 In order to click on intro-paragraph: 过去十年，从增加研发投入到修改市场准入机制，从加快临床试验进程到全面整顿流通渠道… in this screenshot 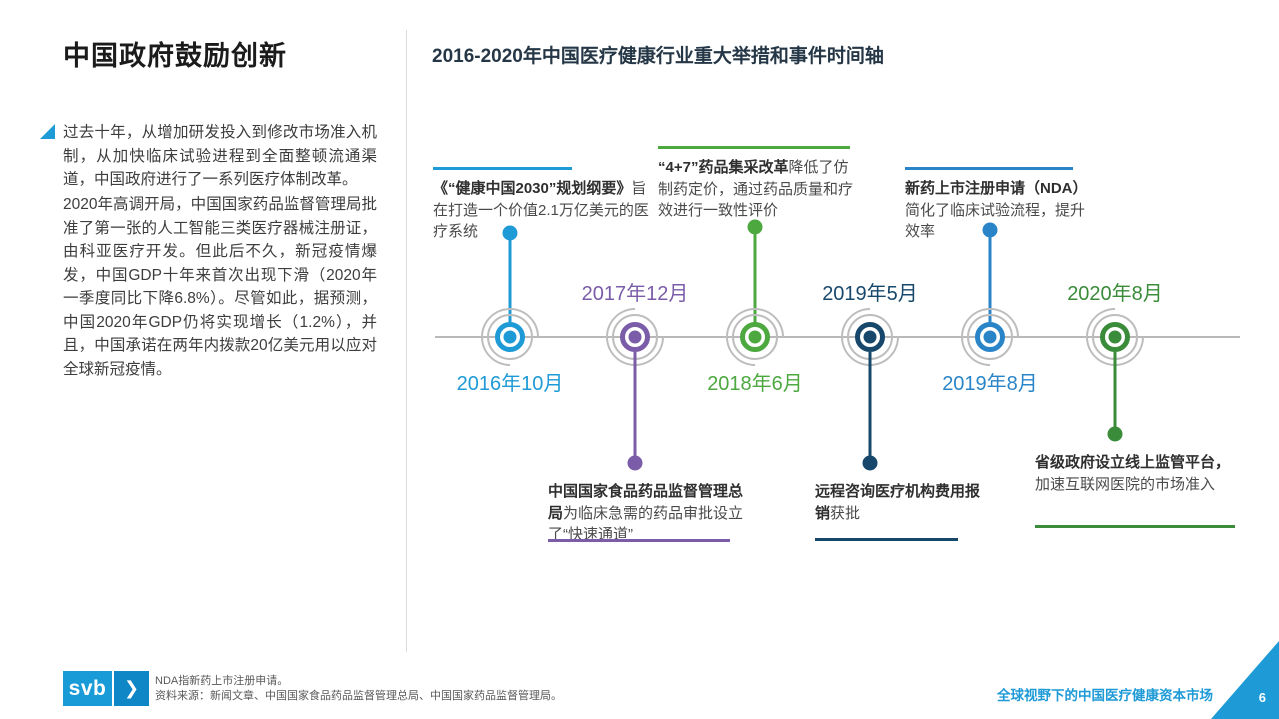, I will do `click(220, 156)`.